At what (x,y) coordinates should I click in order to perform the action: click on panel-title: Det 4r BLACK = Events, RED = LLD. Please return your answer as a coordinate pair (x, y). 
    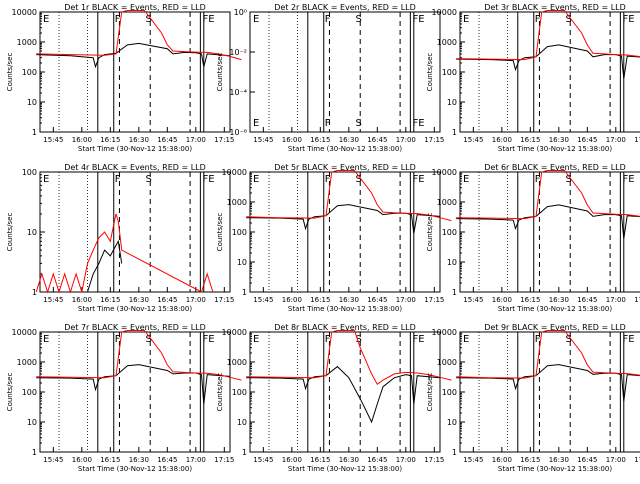
    Looking at the image, I should click on (135, 167).